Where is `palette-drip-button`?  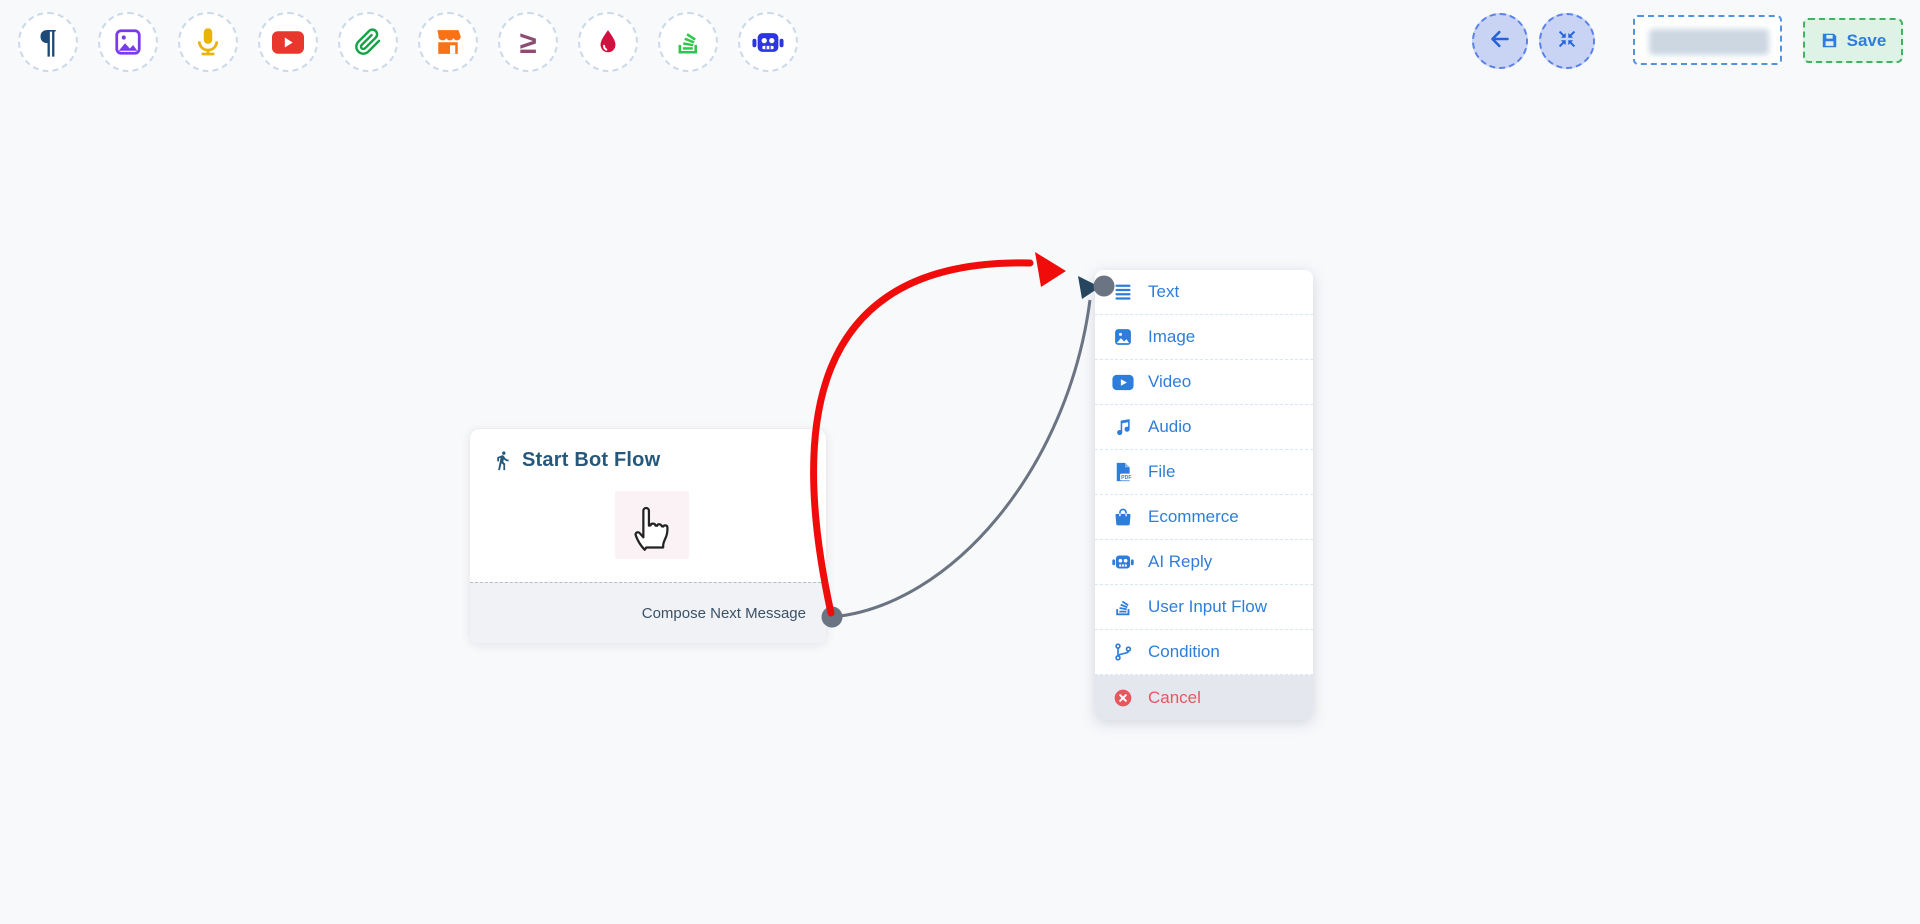 palette-drip-button is located at coordinates (608, 42).